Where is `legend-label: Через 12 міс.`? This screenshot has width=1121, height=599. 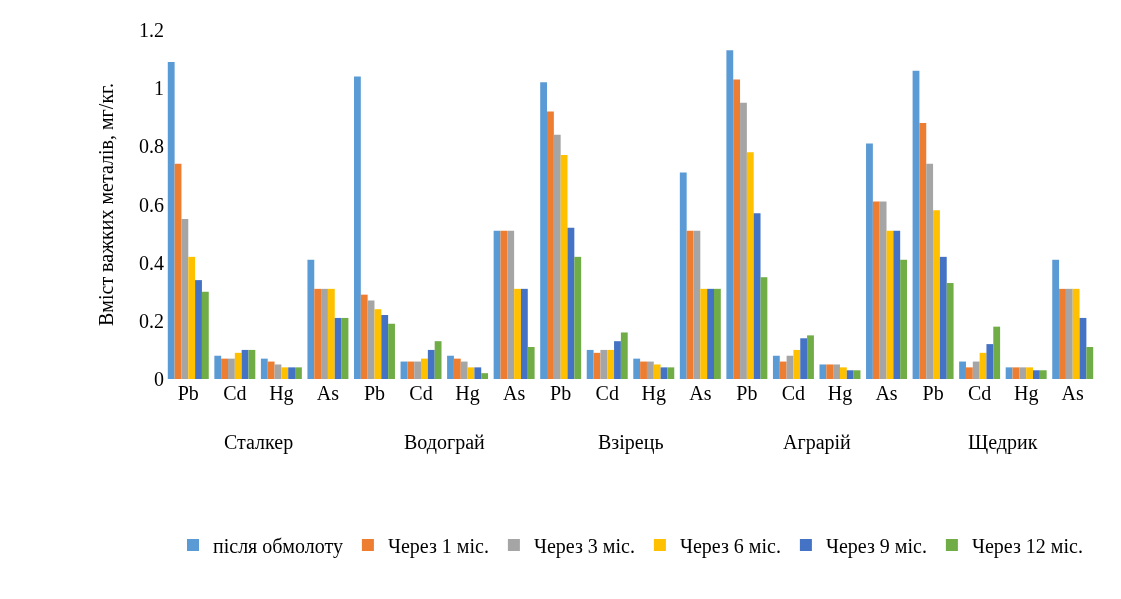 legend-label: Через 12 міс. is located at coordinates (1027, 546).